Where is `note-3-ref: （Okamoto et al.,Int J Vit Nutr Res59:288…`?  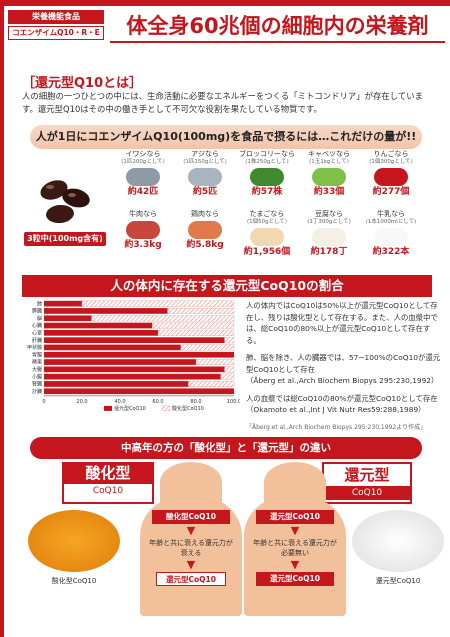
note-3-ref: （Okamoto et al.,Int J Vit Nutr Res59:288… is located at coordinates (336, 409).